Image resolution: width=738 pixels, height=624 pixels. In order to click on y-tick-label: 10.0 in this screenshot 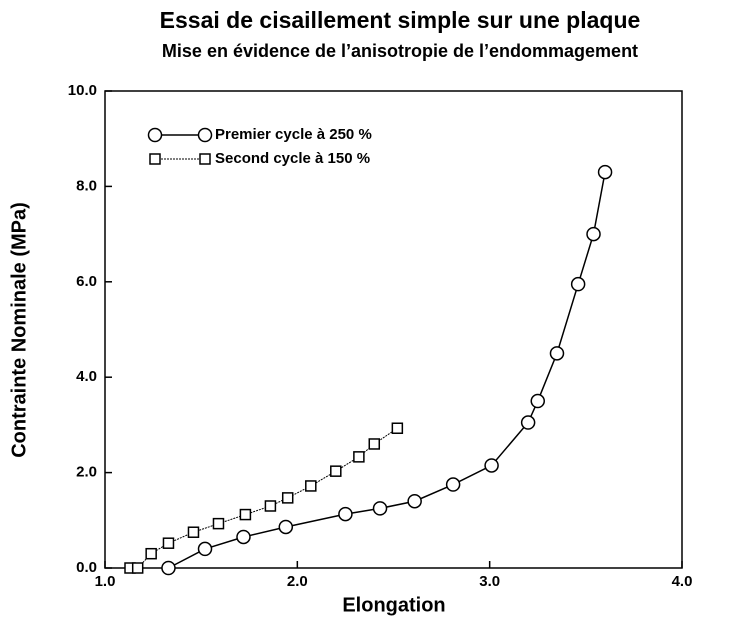, I will do `click(82, 90)`.